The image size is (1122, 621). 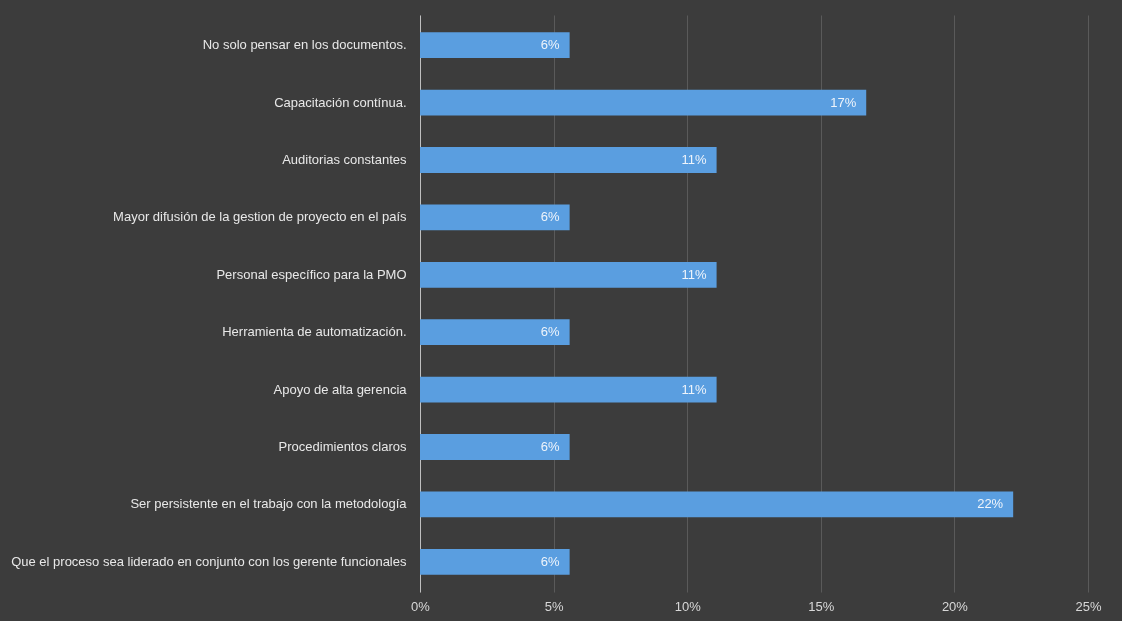 What do you see at coordinates (209, 561) in the screenshot?
I see `y-tick-label: Que el proceso sea liderado en conjunto con los gerente funcionales` at bounding box center [209, 561].